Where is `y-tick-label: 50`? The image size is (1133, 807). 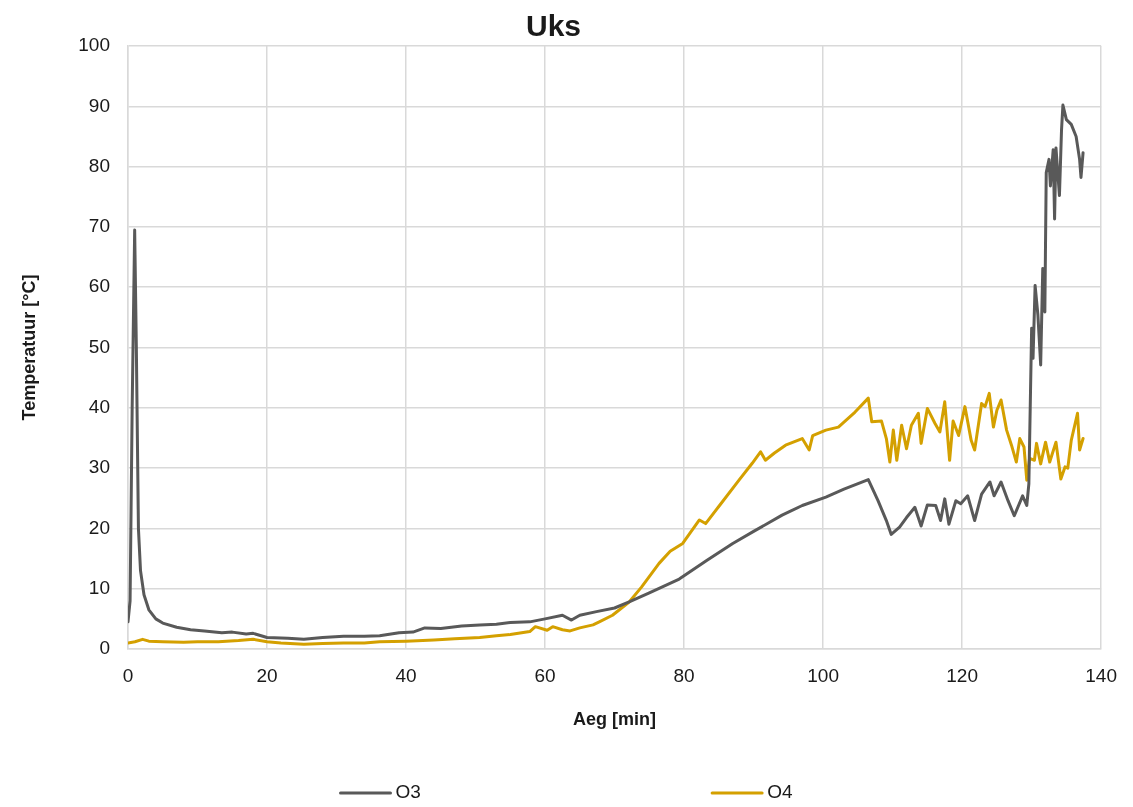 y-tick-label: 50 is located at coordinates (99, 346).